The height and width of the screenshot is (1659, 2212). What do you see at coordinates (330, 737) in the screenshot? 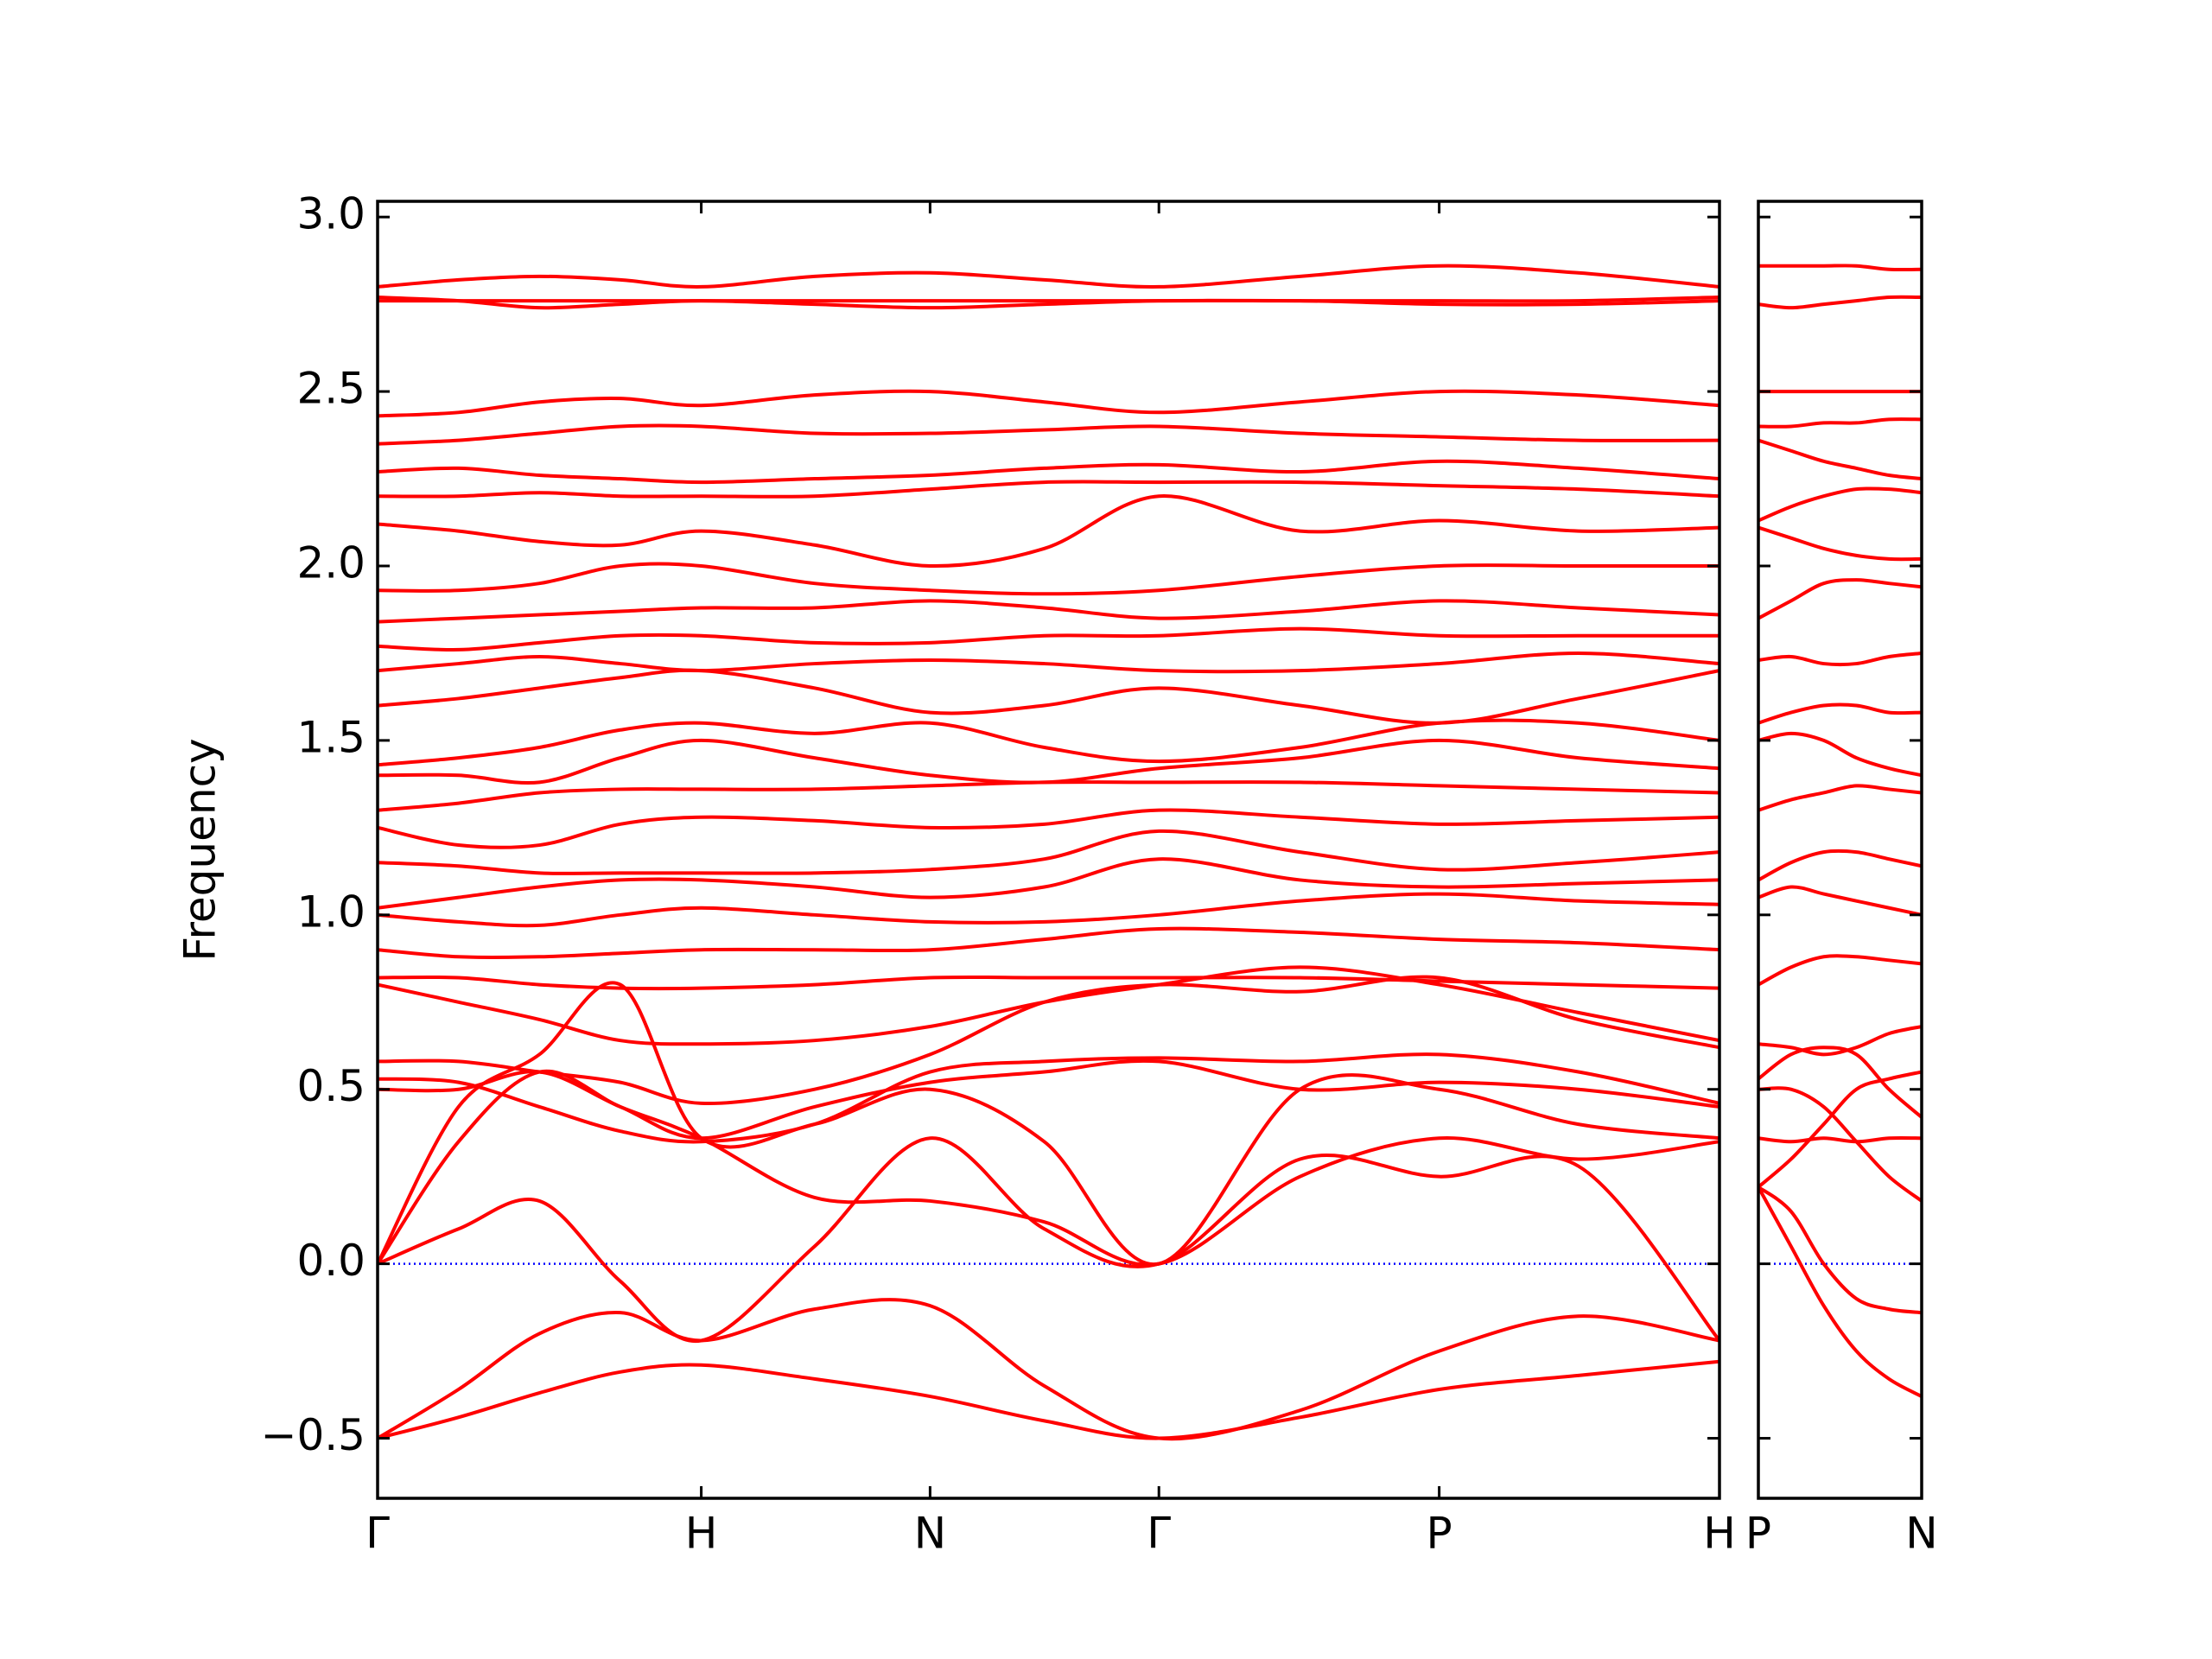
I see `y-tick-label: 1.5` at bounding box center [330, 737].